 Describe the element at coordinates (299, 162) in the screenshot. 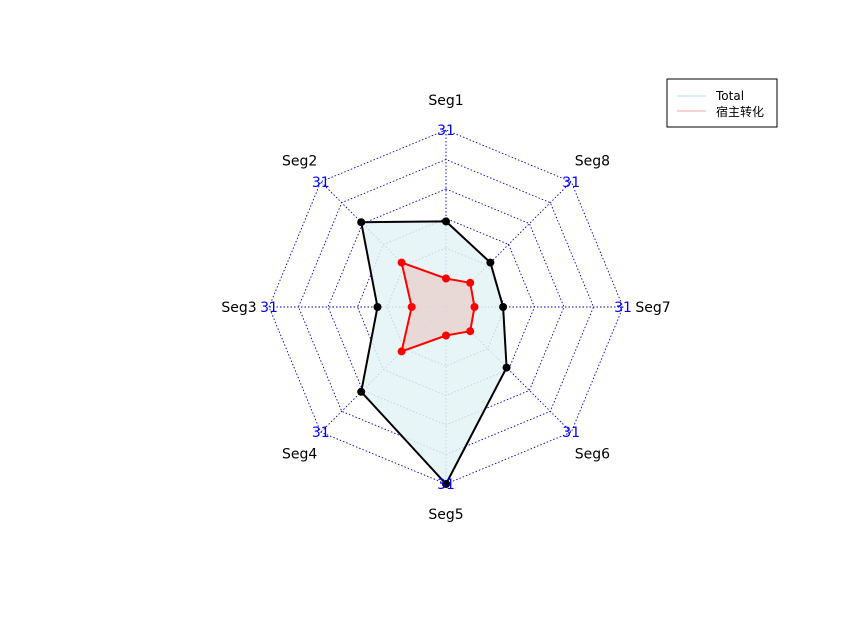

I see `axis-label-seg2: Seg2` at that location.